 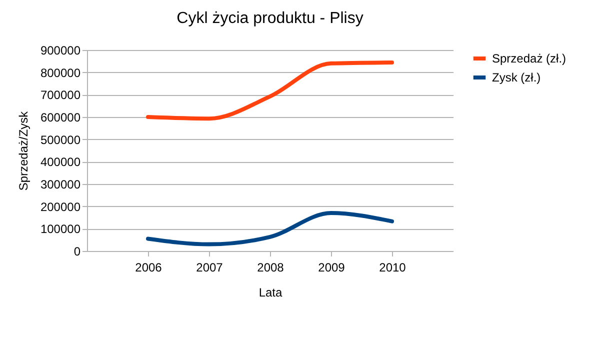 What do you see at coordinates (60, 95) in the screenshot?
I see `y-tick-label: 700000` at bounding box center [60, 95].